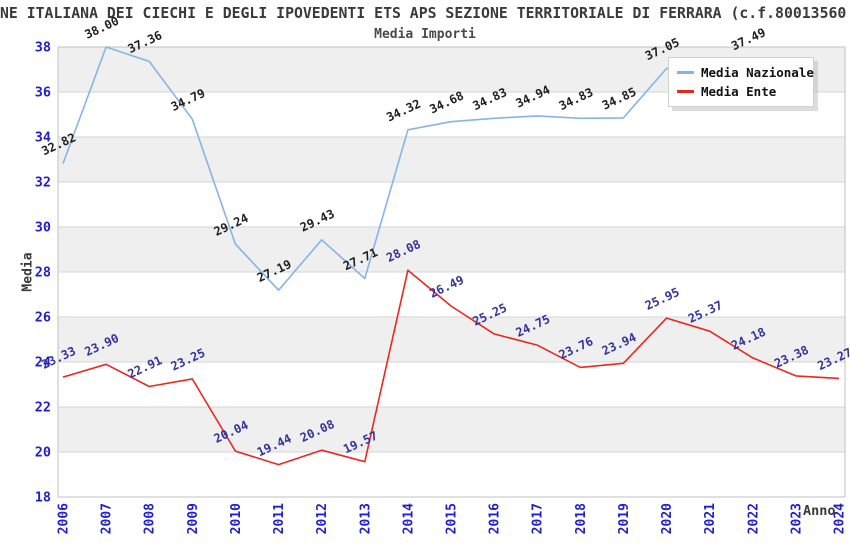  What do you see at coordinates (43, 318) in the screenshot?
I see `y-tick-label: 26` at bounding box center [43, 318].